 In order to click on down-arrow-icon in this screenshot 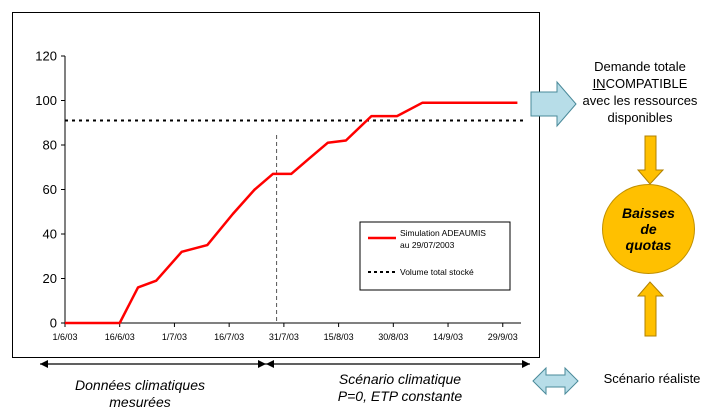, I will do `click(650, 160)`.